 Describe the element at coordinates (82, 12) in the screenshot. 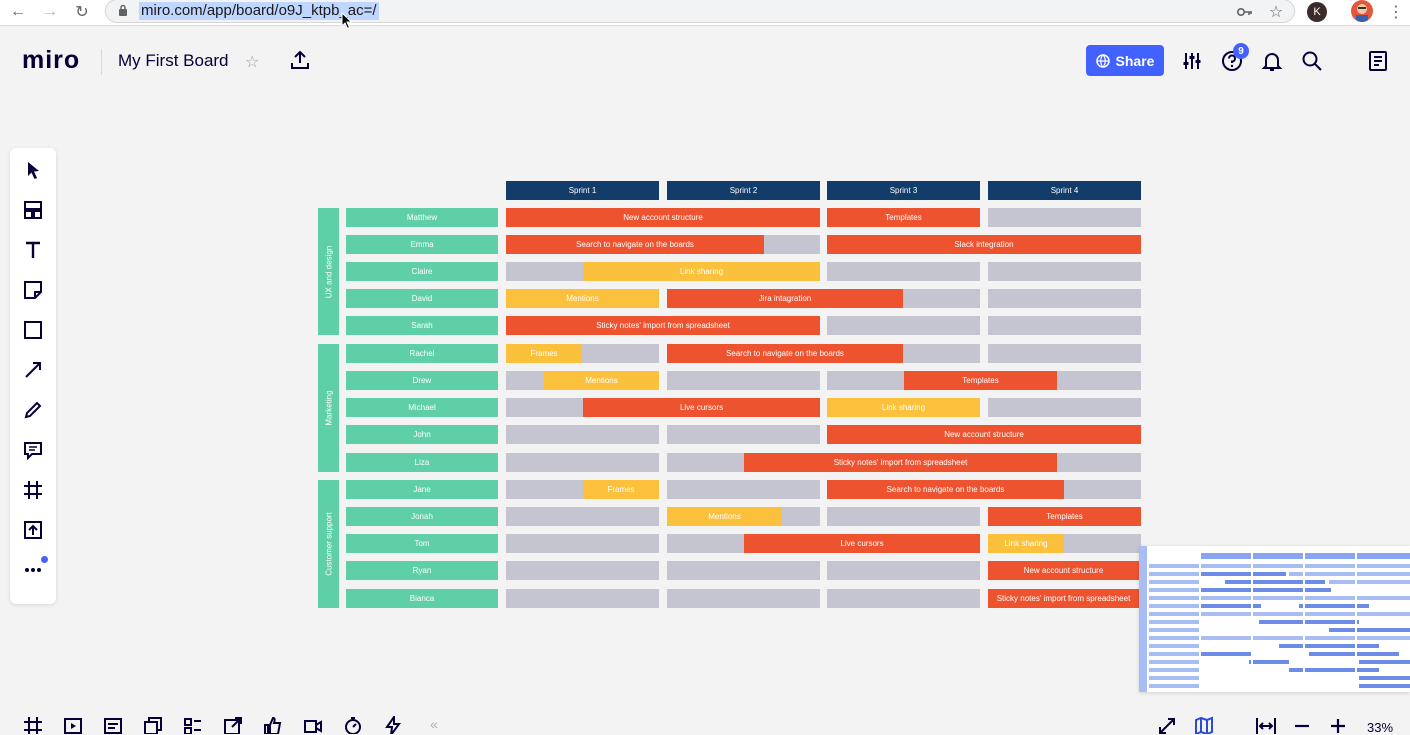

I see `reload-icon: ↻` at that location.